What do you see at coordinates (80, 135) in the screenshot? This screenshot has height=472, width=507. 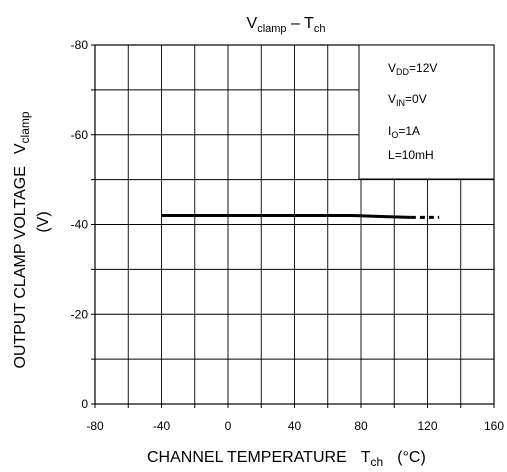 I see `y-tick-label: -60` at bounding box center [80, 135].